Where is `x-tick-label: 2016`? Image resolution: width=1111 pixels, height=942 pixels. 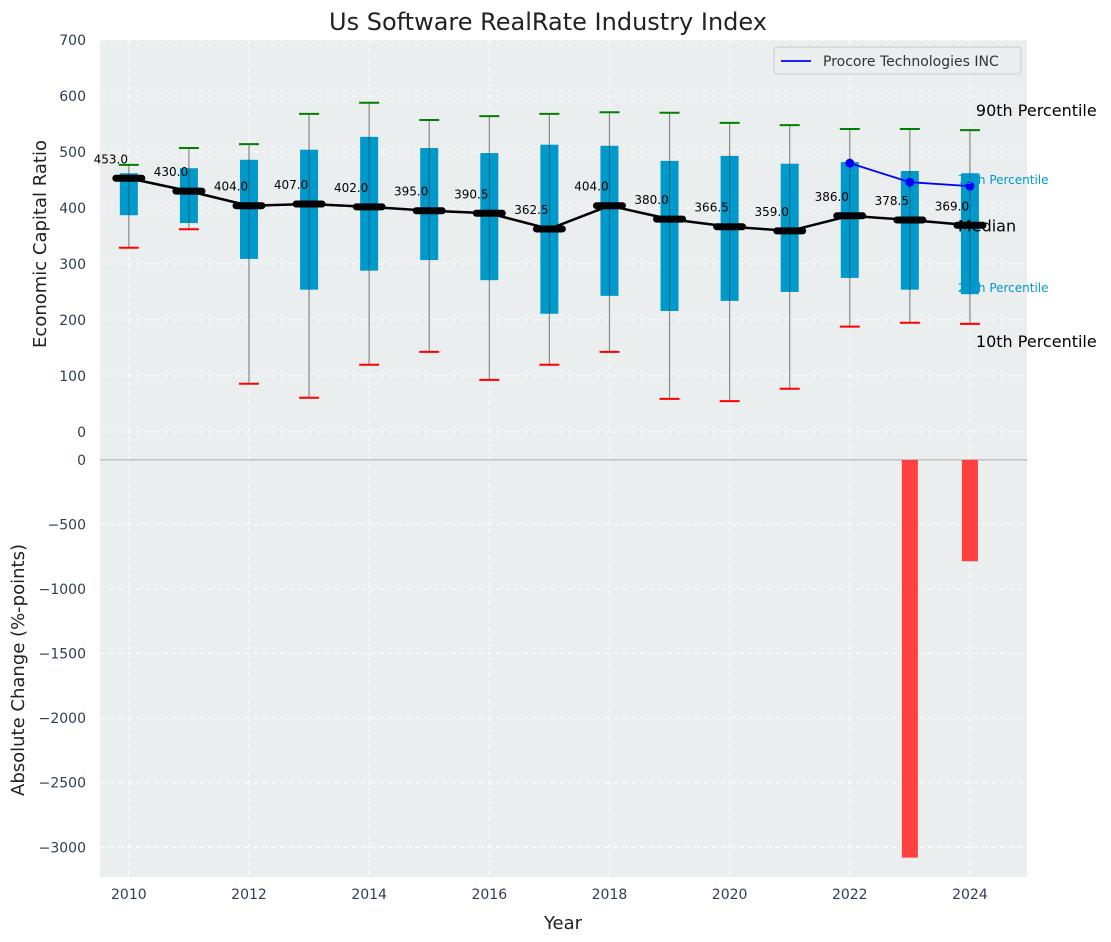 x-tick-label: 2016 is located at coordinates (489, 895).